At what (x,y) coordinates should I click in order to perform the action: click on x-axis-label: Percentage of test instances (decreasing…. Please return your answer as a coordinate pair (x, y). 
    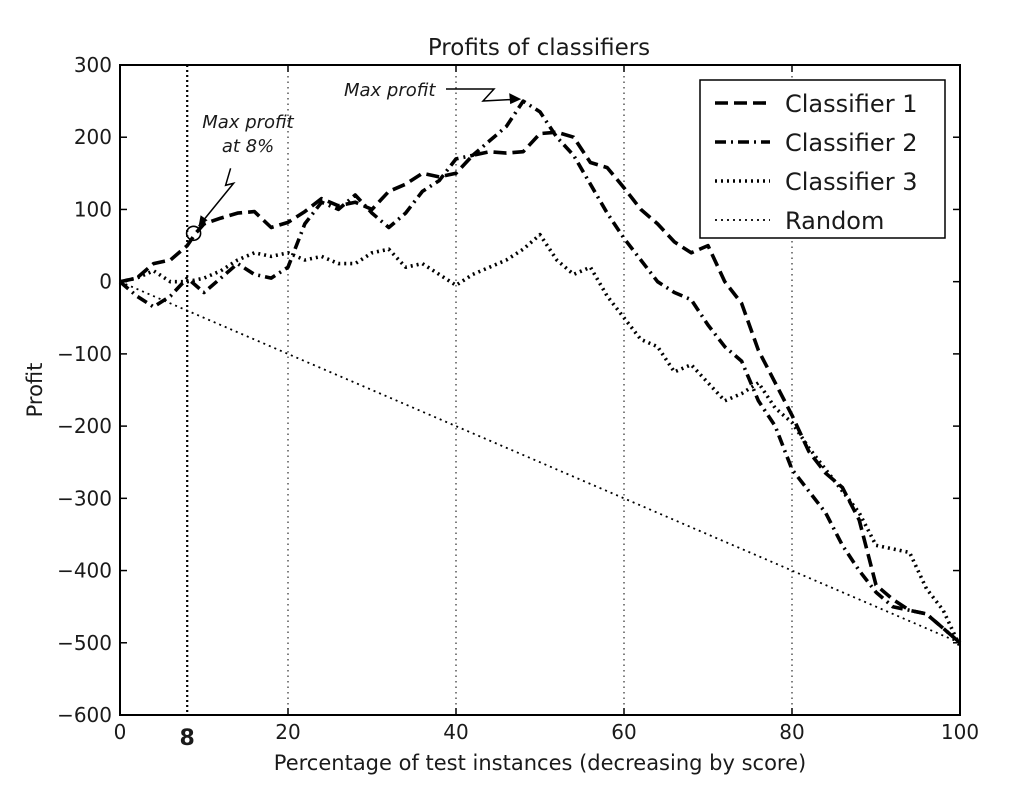
    Looking at the image, I should click on (540, 763).